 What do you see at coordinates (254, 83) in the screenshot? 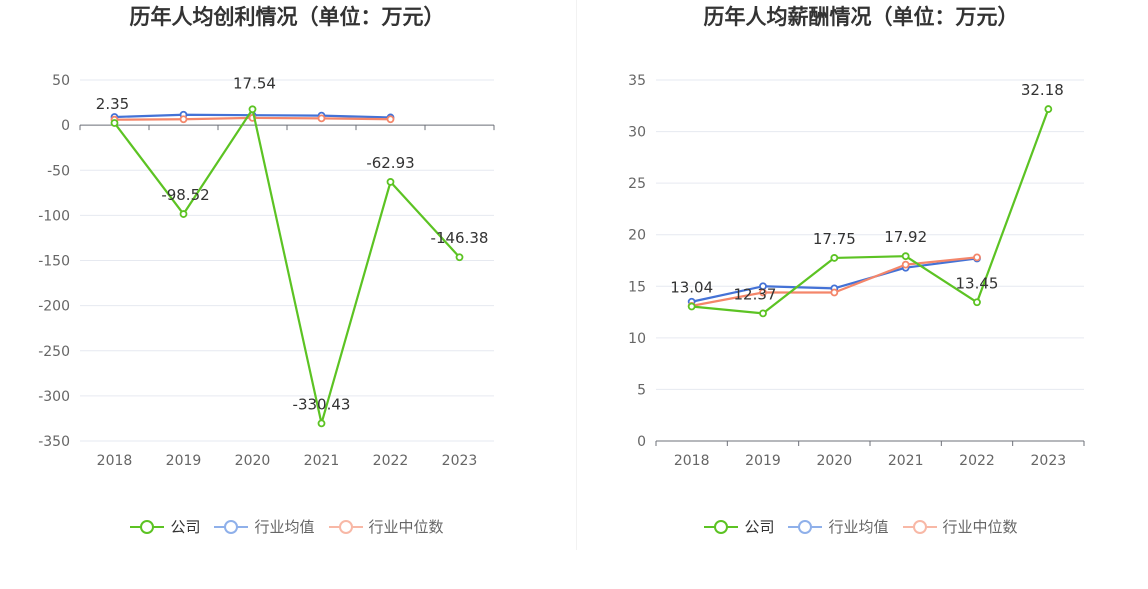
I see `data-label: 17.54` at bounding box center [254, 83].